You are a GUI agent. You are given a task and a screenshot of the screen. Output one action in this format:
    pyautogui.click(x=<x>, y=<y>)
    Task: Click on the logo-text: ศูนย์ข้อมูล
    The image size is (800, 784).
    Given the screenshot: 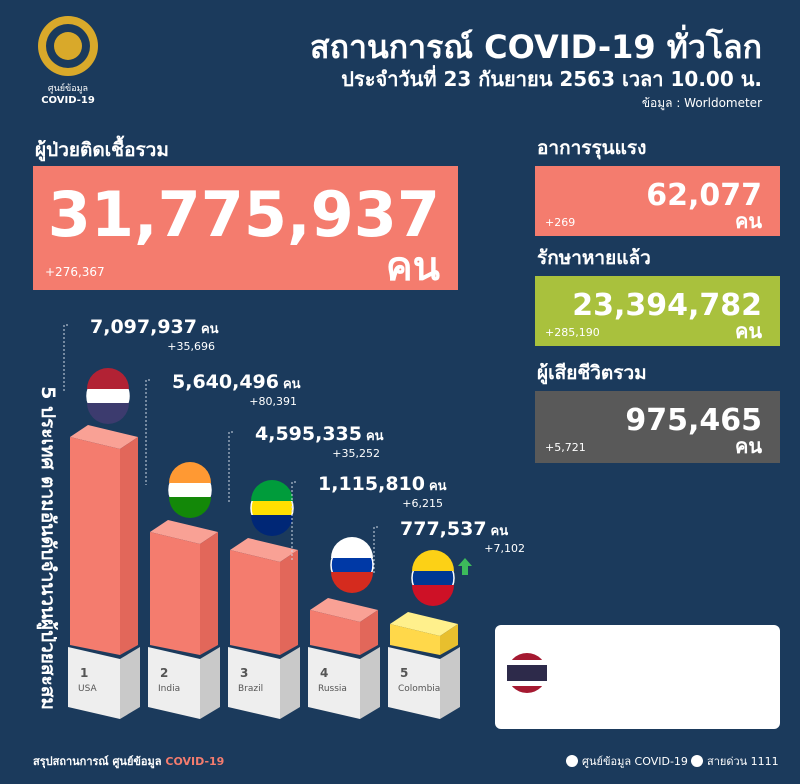 What is the action you would take?
    pyautogui.click(x=68, y=88)
    